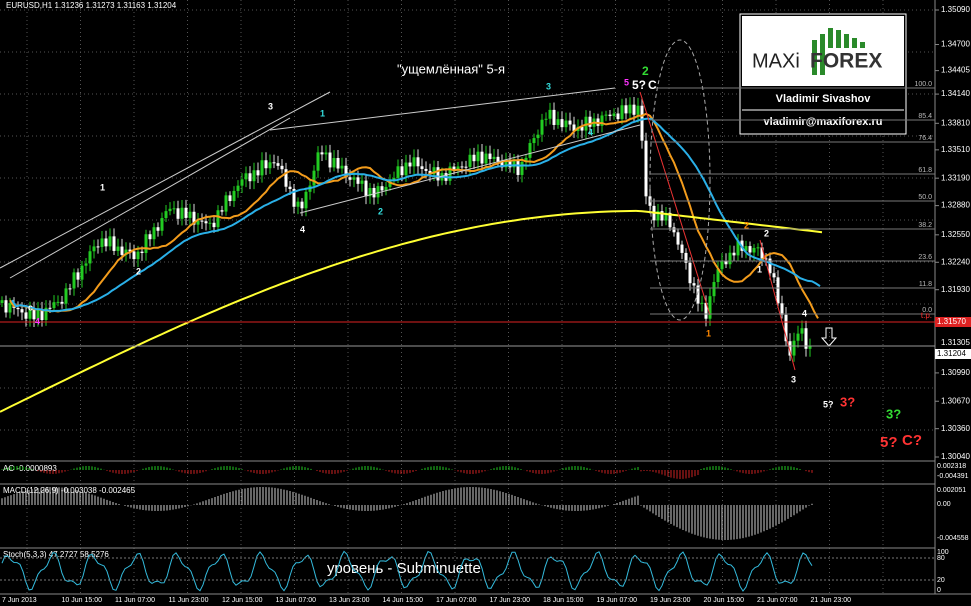 This screenshot has height=606, width=971. I want to click on date-label: 7 Jun 2013, so click(19, 600).